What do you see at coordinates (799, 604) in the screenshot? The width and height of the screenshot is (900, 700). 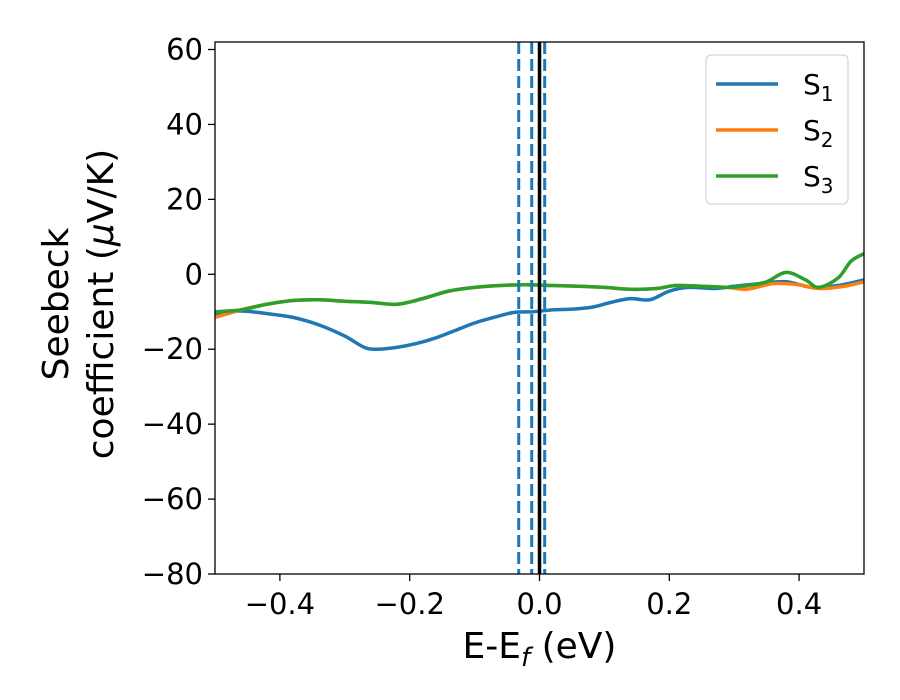 I see `x-tick-label: 0.4` at bounding box center [799, 604].